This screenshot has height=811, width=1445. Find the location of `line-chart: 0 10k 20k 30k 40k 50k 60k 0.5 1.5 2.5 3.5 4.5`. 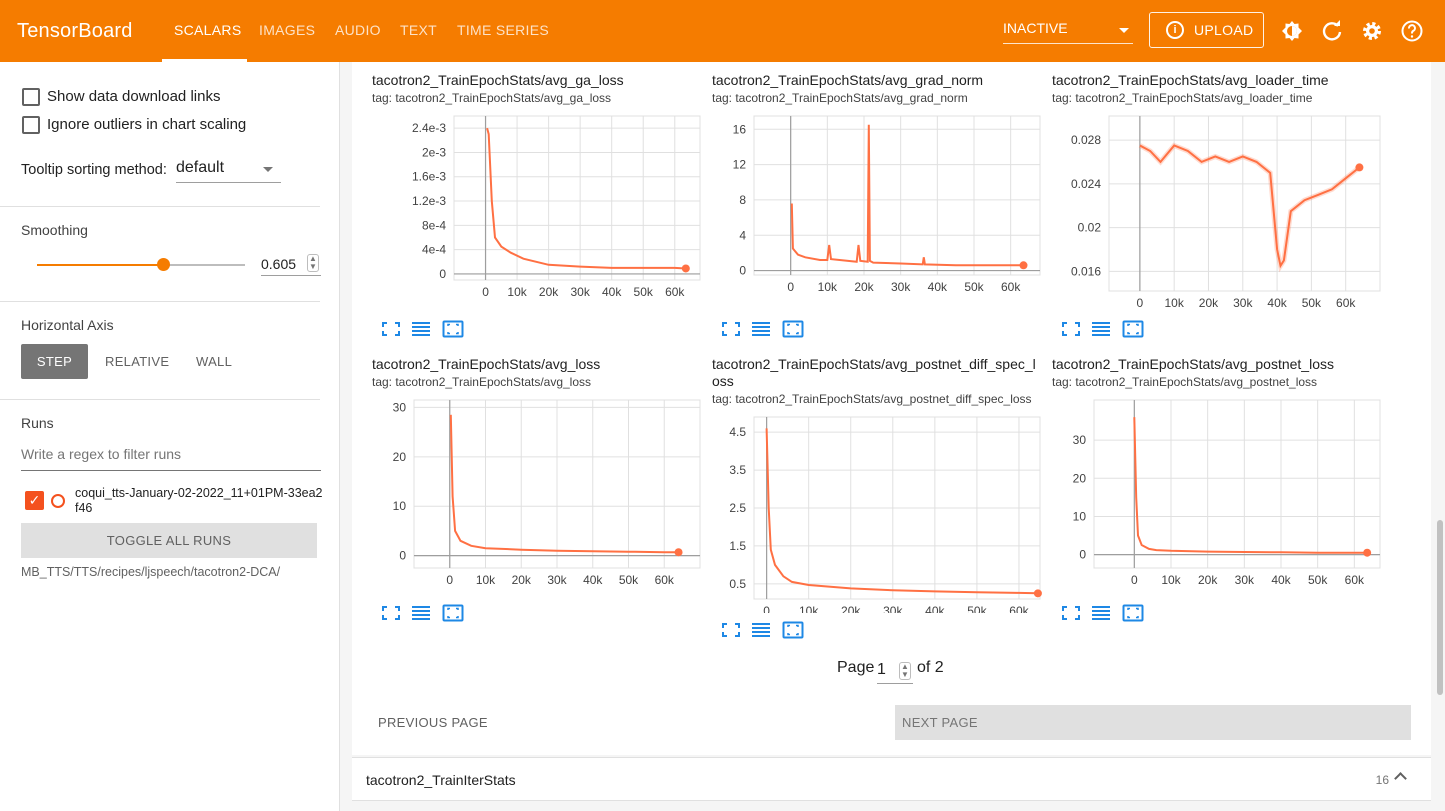

line-chart: 0 10k 20k 30k 40k 50k 60k 0.5 1.5 2.5 3.5 4.5 is located at coordinates (877, 513).